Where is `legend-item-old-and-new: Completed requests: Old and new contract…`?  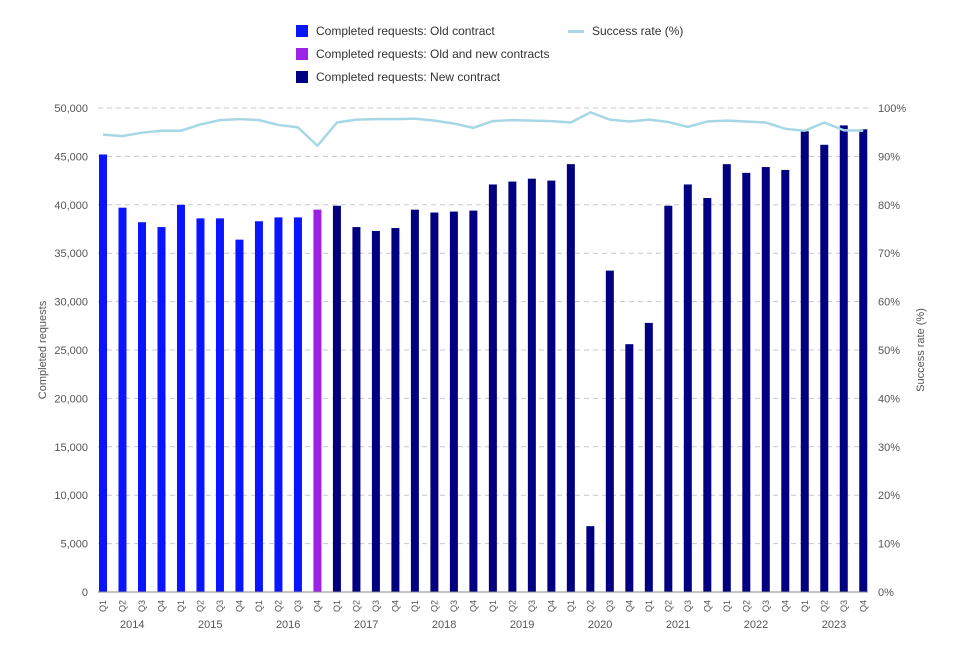 legend-item-old-and-new: Completed requests: Old and new contract… is located at coordinates (422, 54).